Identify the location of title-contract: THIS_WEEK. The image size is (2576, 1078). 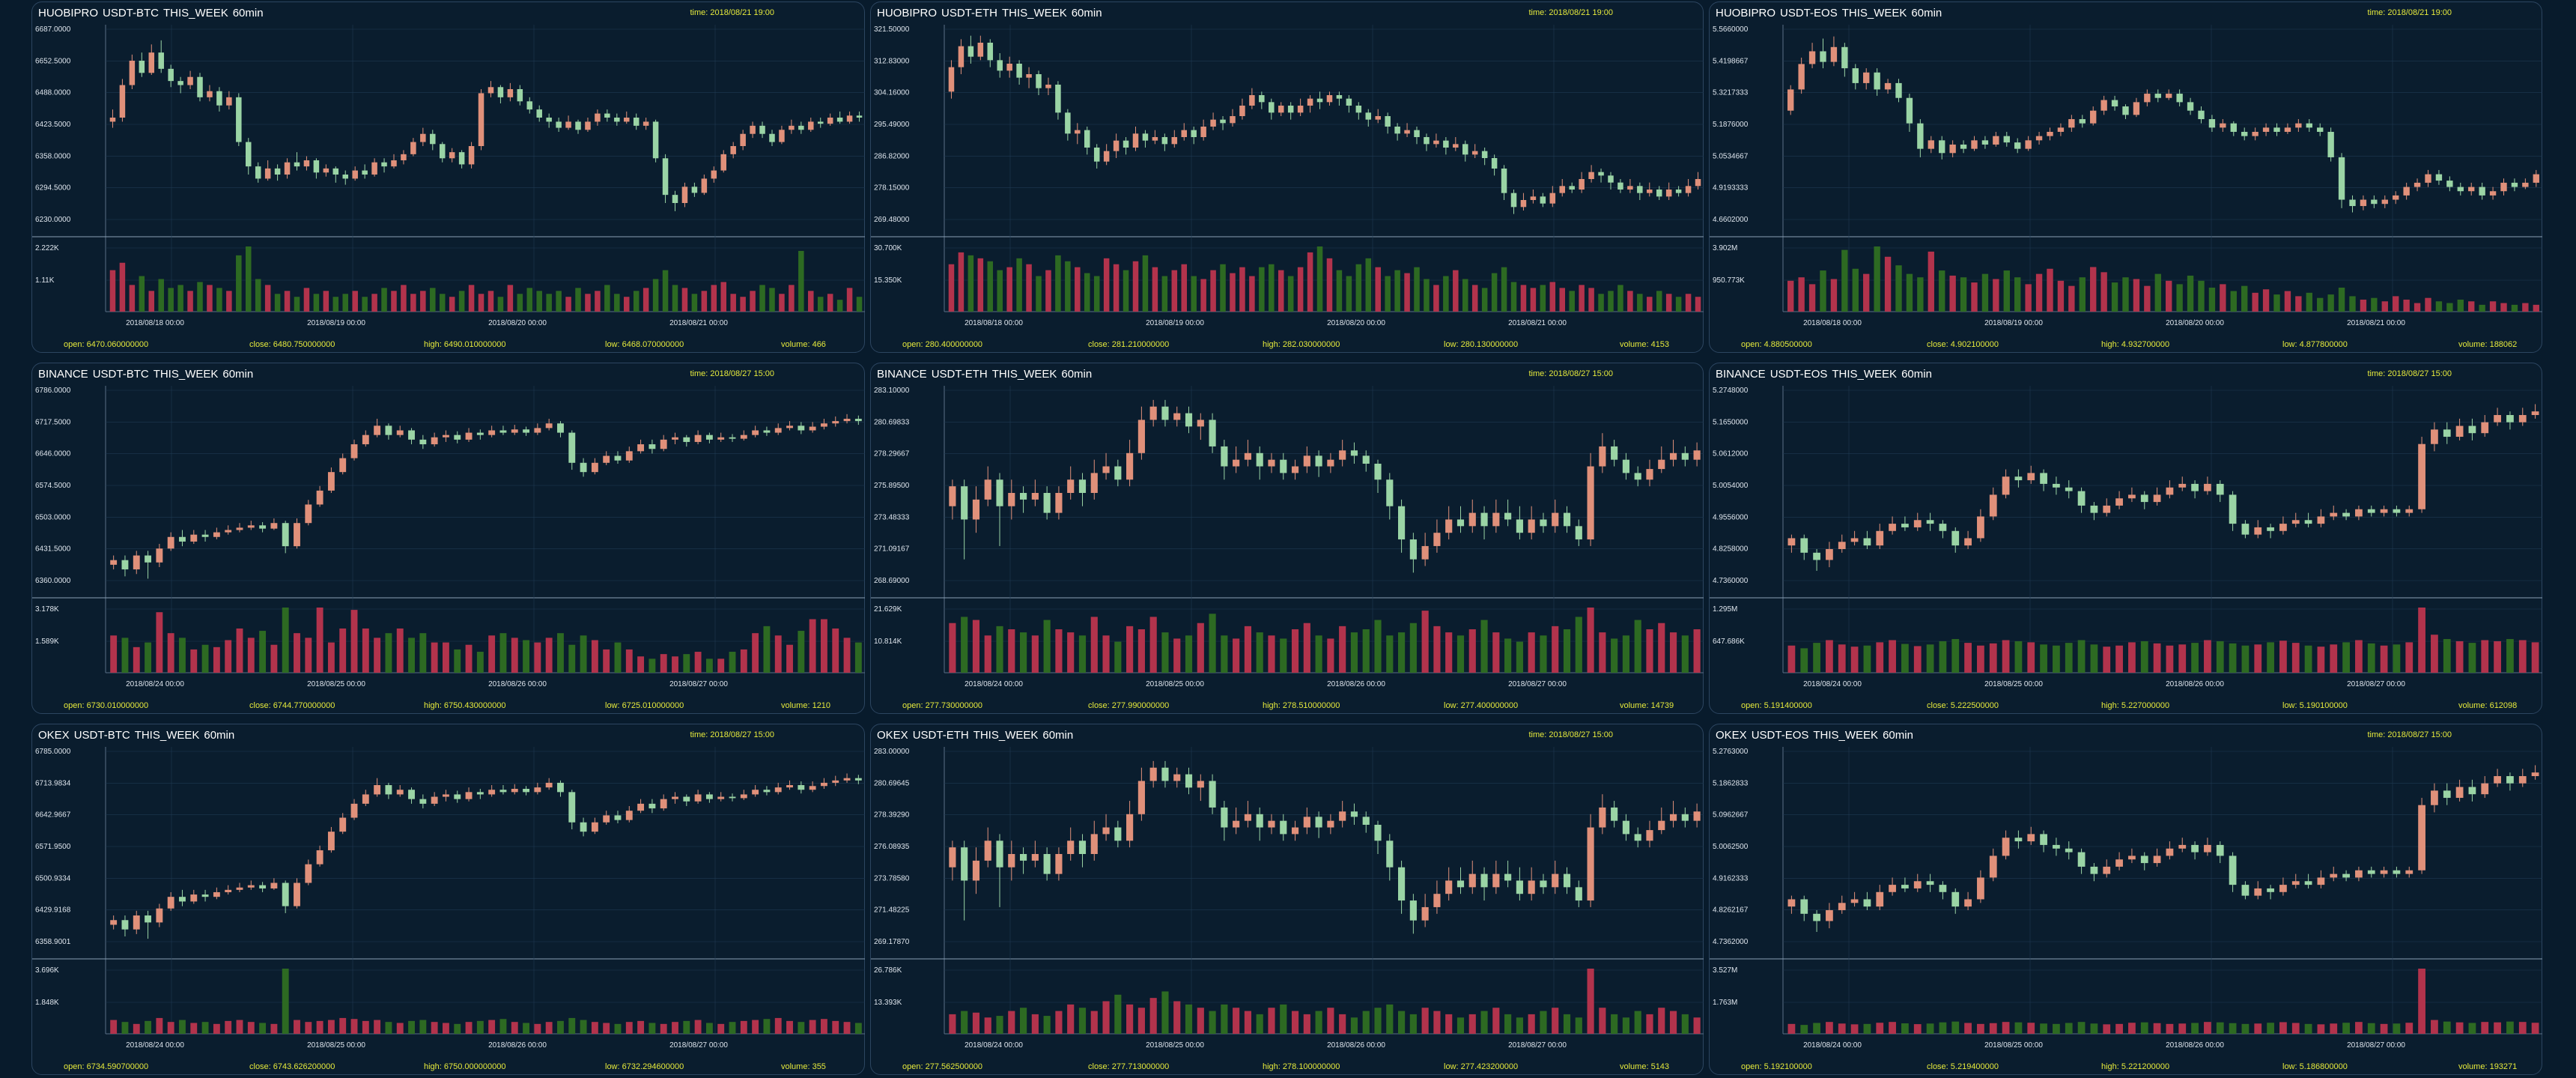
(1874, 13).